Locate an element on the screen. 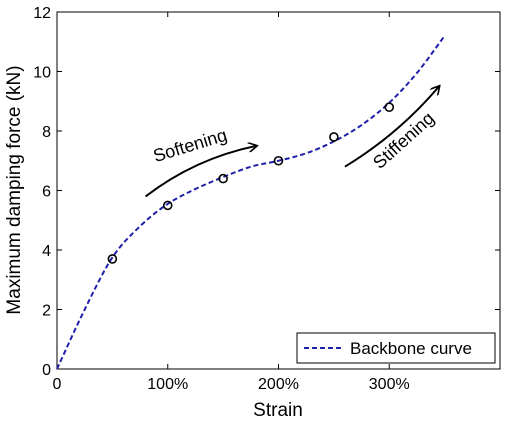 The width and height of the screenshot is (510, 424). y-tick-label-3: 6 is located at coordinates (46, 192).